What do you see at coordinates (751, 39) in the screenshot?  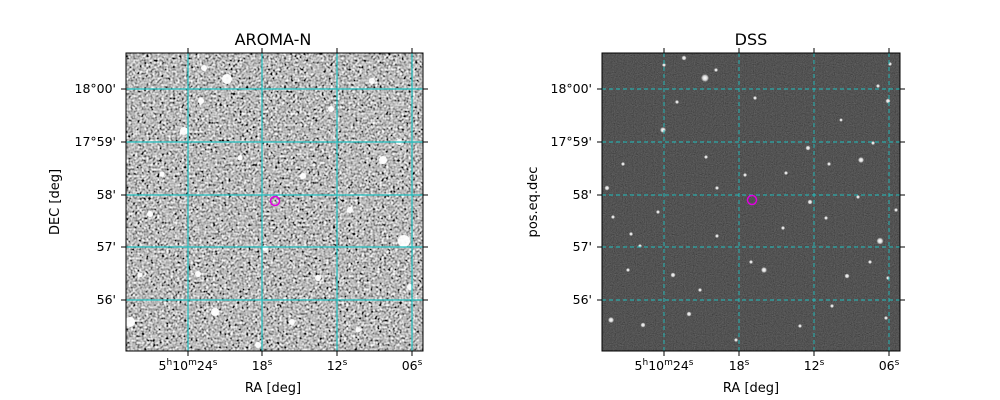 I see `panel-title: DSS` at bounding box center [751, 39].